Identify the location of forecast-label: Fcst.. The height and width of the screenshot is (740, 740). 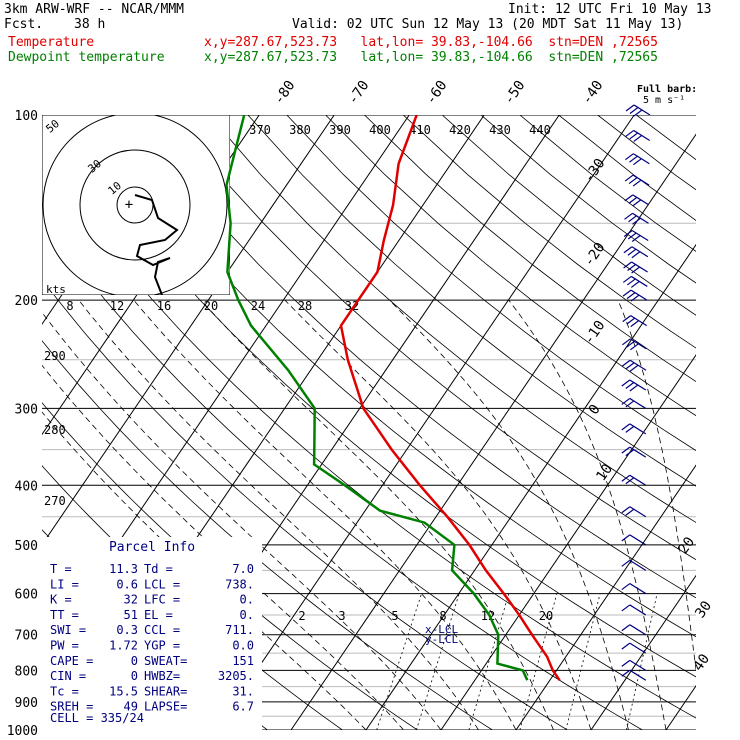
(24, 24).